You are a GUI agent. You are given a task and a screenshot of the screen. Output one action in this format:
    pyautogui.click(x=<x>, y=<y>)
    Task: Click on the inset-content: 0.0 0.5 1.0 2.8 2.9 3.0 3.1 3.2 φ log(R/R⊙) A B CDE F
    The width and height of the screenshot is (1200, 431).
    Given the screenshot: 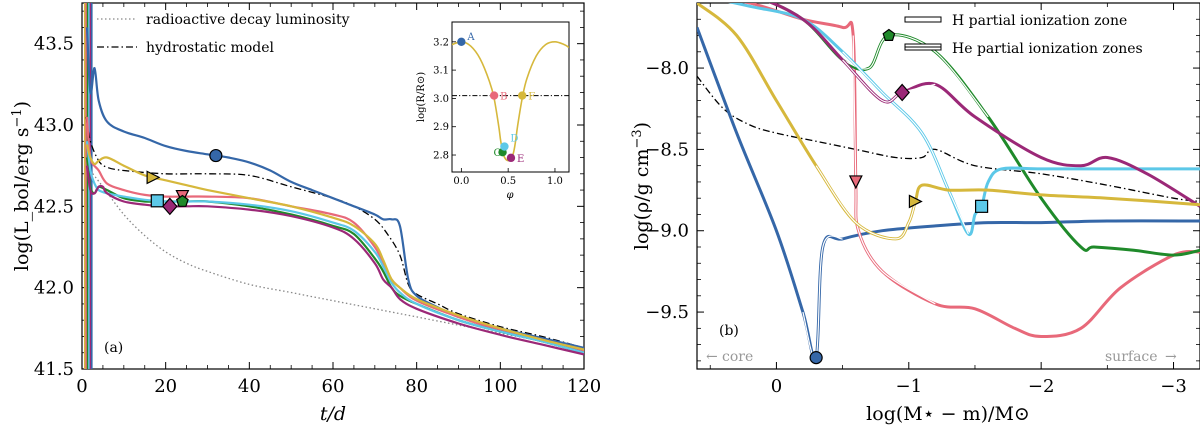 What is the action you would take?
    pyautogui.click(x=492, y=116)
    